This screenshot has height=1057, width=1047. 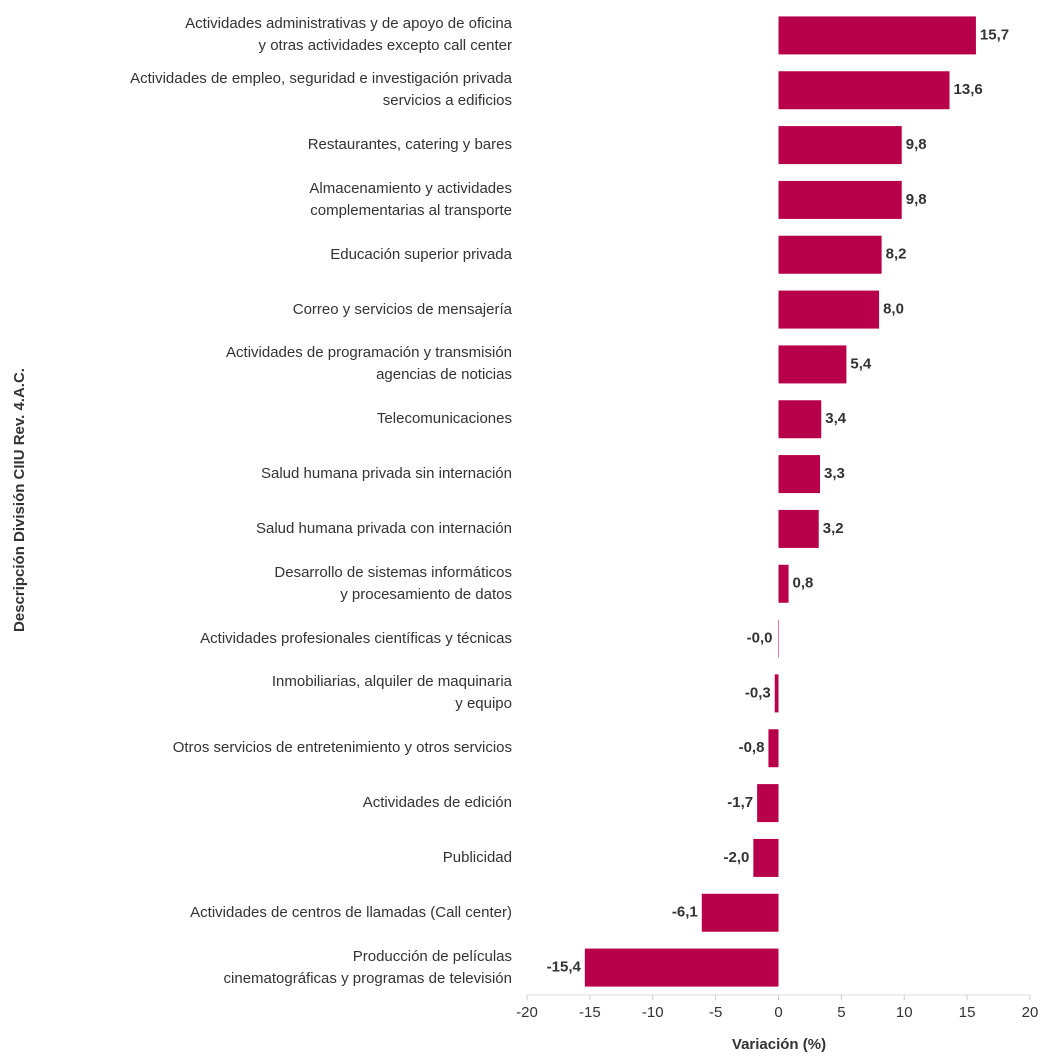 What do you see at coordinates (834, 473) in the screenshot?
I see `value-label: 3,3` at bounding box center [834, 473].